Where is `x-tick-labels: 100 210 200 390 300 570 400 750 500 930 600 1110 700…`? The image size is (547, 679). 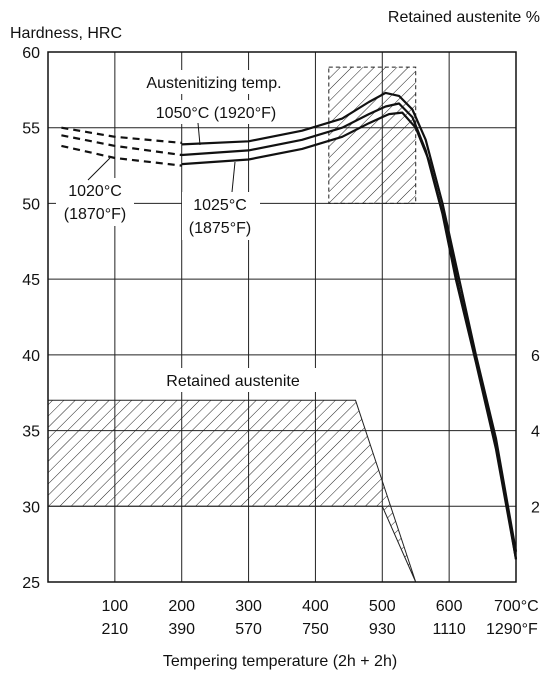 x-tick-labels: 100 210 200 390 300 570 400 750 500 930 600 1110 700… is located at coordinates (320, 618).